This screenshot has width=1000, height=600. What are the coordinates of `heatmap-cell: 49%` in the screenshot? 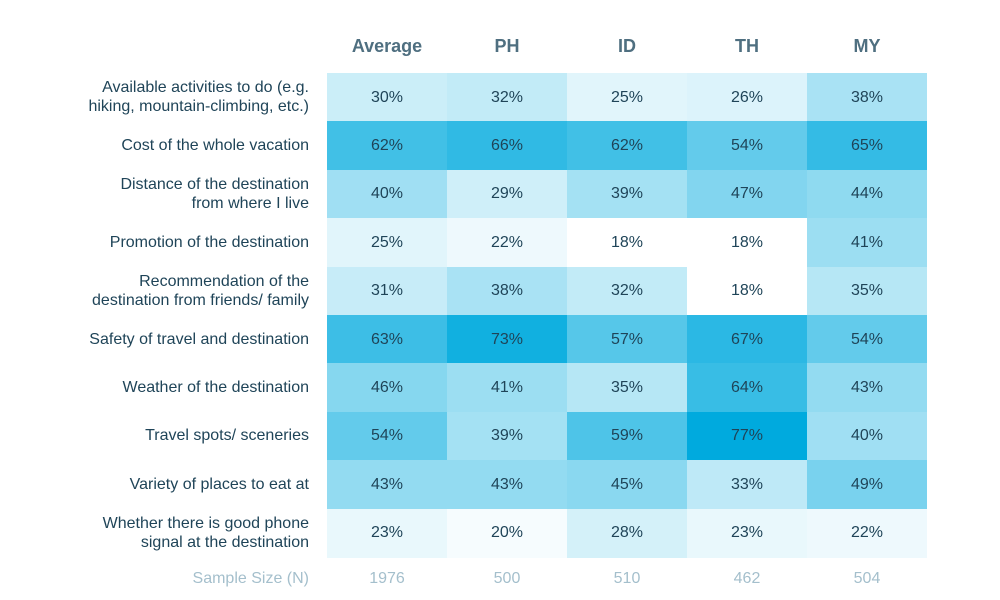 It's located at (867, 485).